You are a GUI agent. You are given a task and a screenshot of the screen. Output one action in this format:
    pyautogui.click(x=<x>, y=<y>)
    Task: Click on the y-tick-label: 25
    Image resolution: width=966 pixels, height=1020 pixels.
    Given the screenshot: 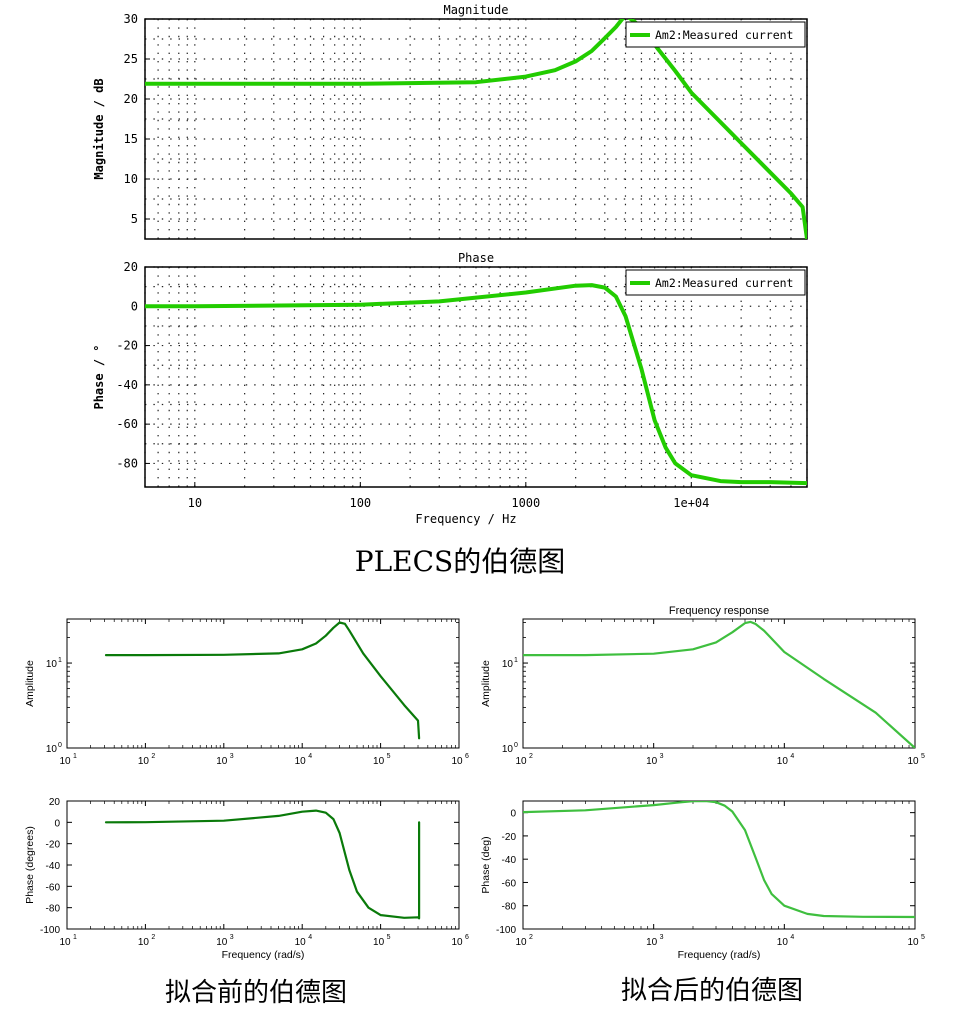 What is the action you would take?
    pyautogui.click(x=131, y=59)
    